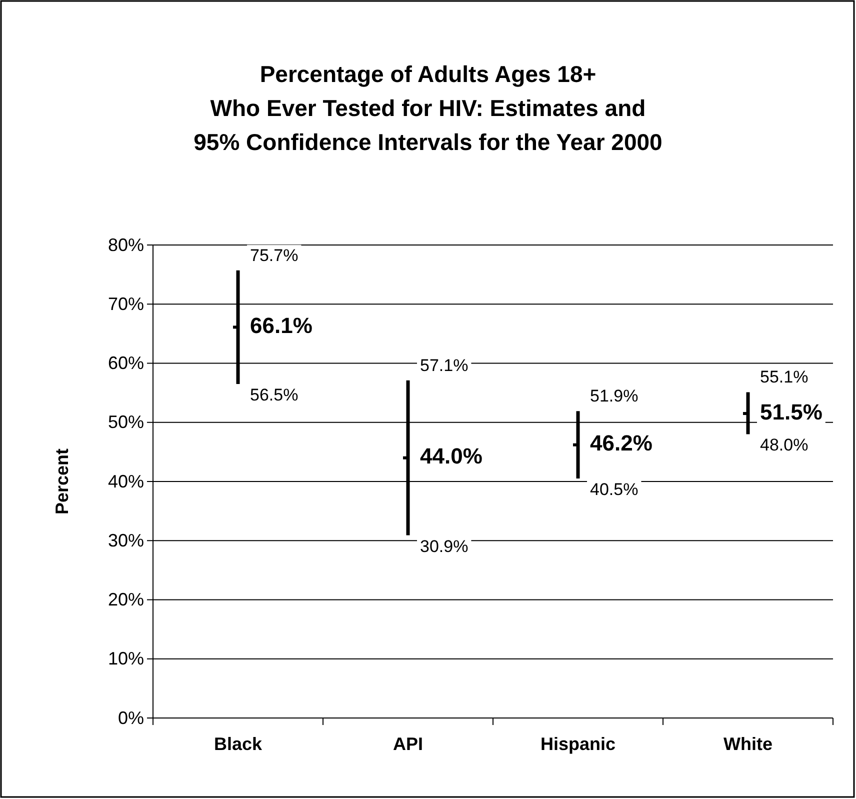 The image size is (856, 799). What do you see at coordinates (748, 744) in the screenshot?
I see `x-tick-label: White` at bounding box center [748, 744].